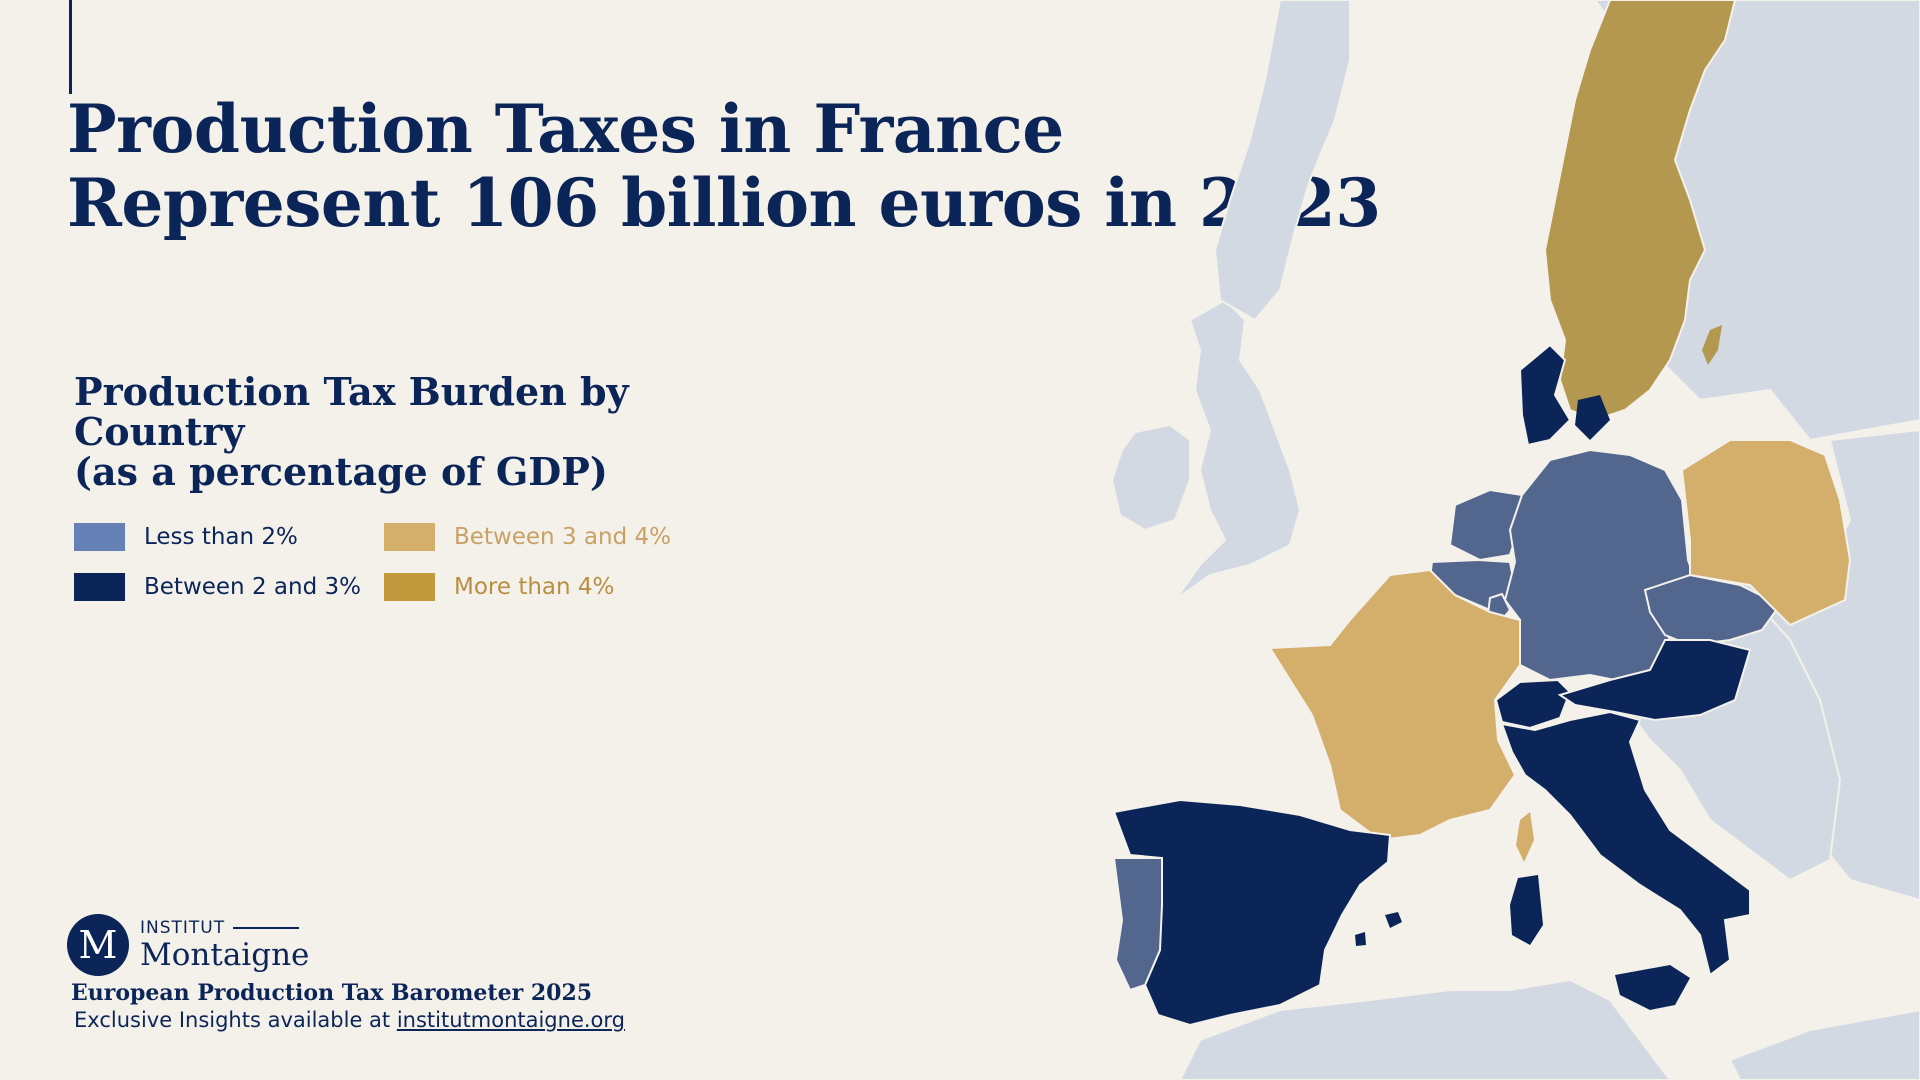 Image resolution: width=1920 pixels, height=1080 pixels. Describe the element at coordinates (1824, 1044) in the screenshot. I see `land-north-africa-east` at that location.